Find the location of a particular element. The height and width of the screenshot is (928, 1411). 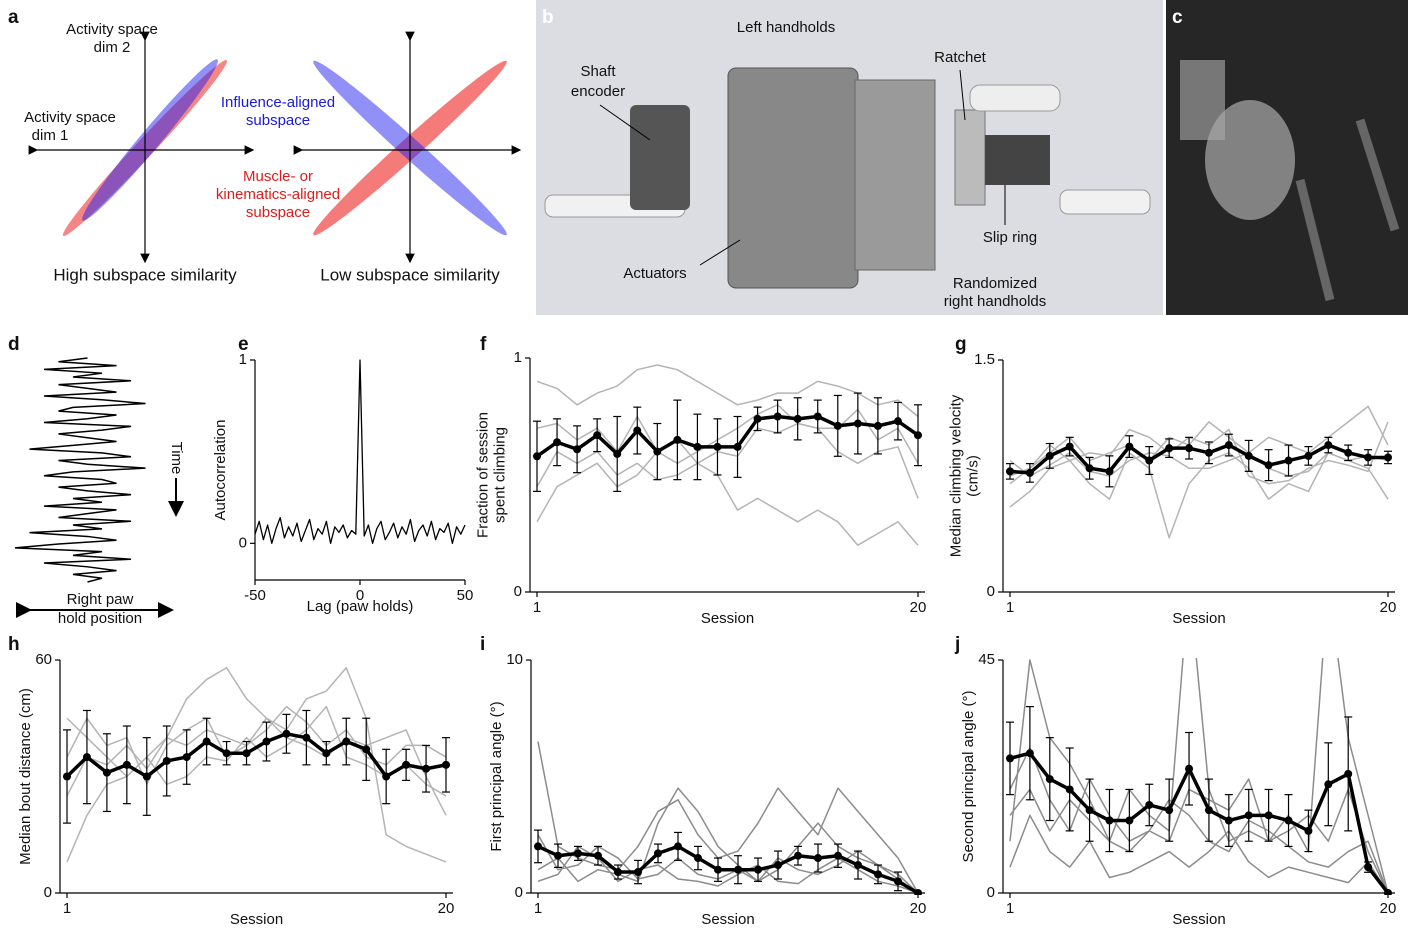

label: Muscle- or is located at coordinates (278, 176).